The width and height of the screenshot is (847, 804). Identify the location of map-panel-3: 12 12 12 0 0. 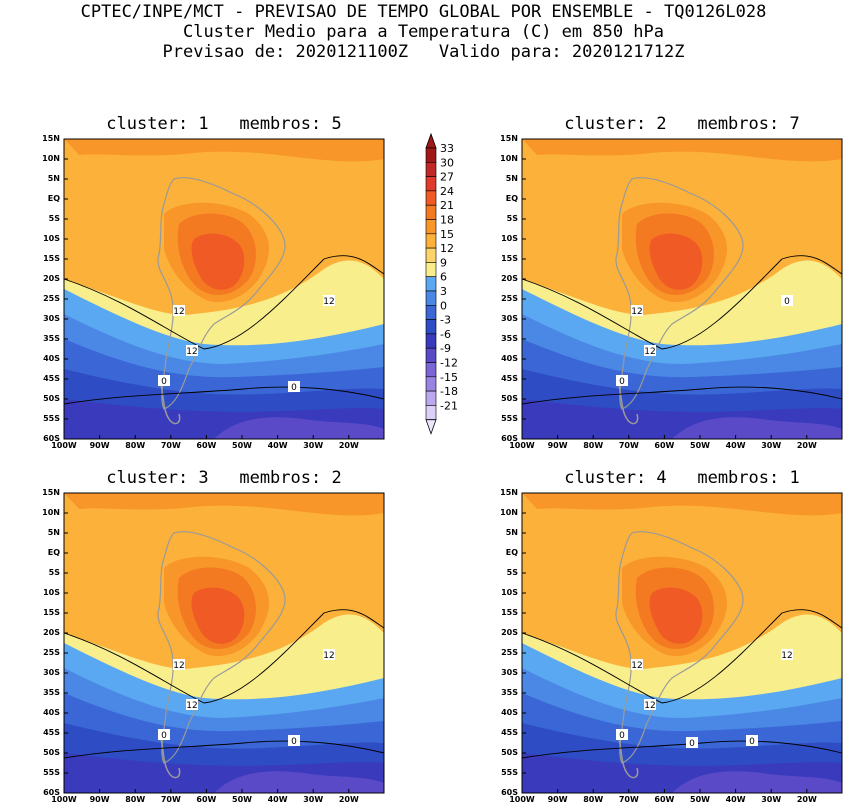
(224, 643).